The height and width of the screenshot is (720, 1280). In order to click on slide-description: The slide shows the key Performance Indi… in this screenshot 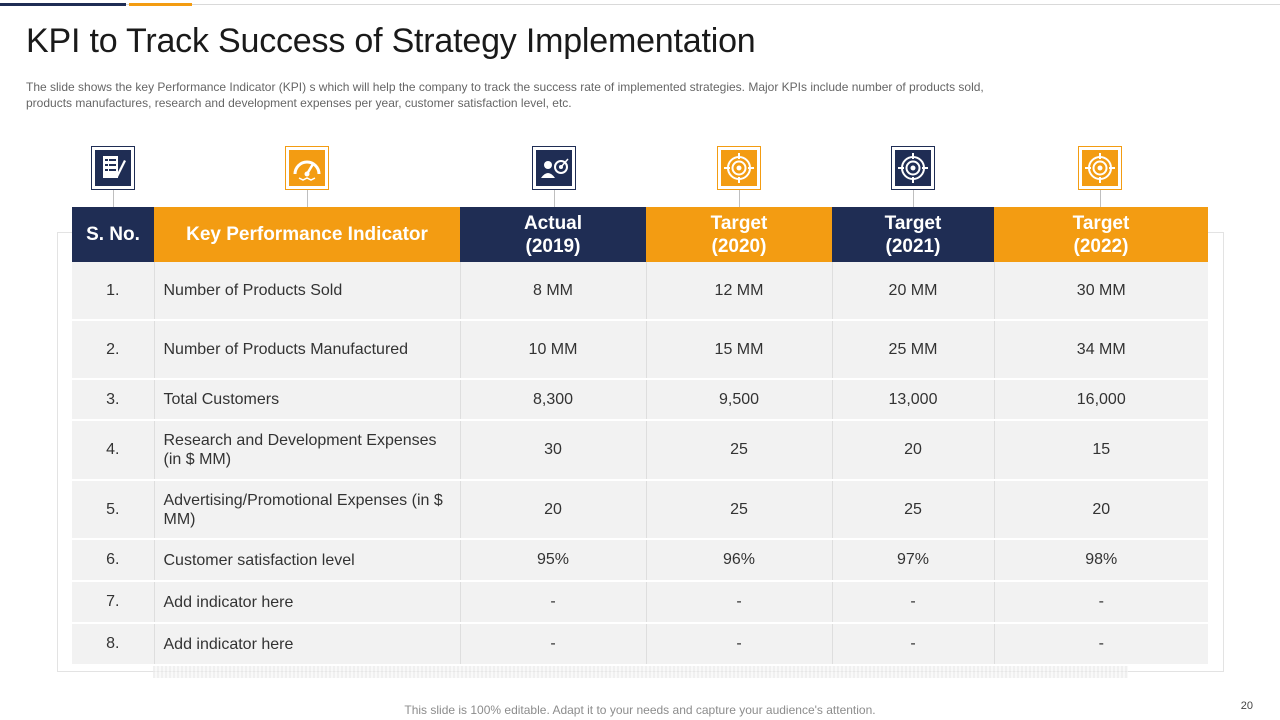, I will do `click(505, 95)`.